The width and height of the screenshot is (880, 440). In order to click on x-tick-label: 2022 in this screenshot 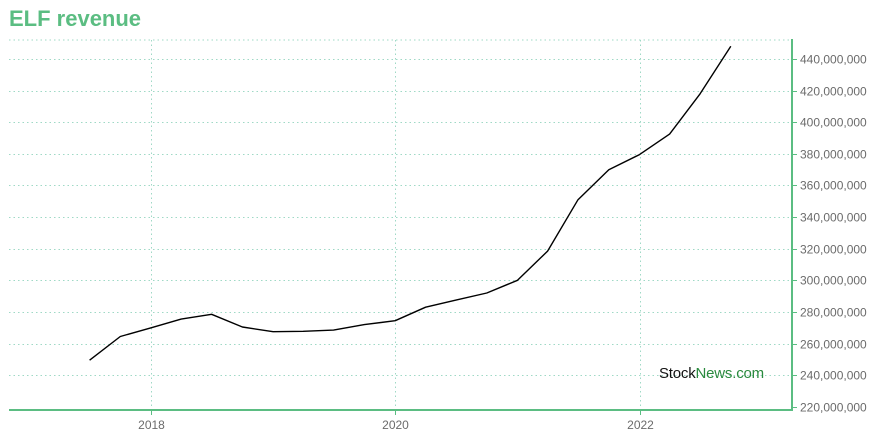, I will do `click(640, 425)`.